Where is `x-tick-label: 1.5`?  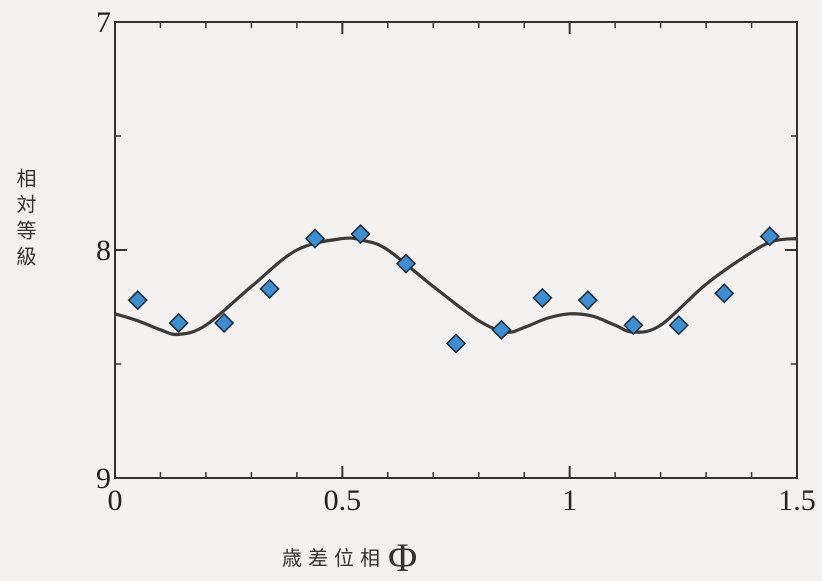 x-tick-label: 1.5 is located at coordinates (797, 500).